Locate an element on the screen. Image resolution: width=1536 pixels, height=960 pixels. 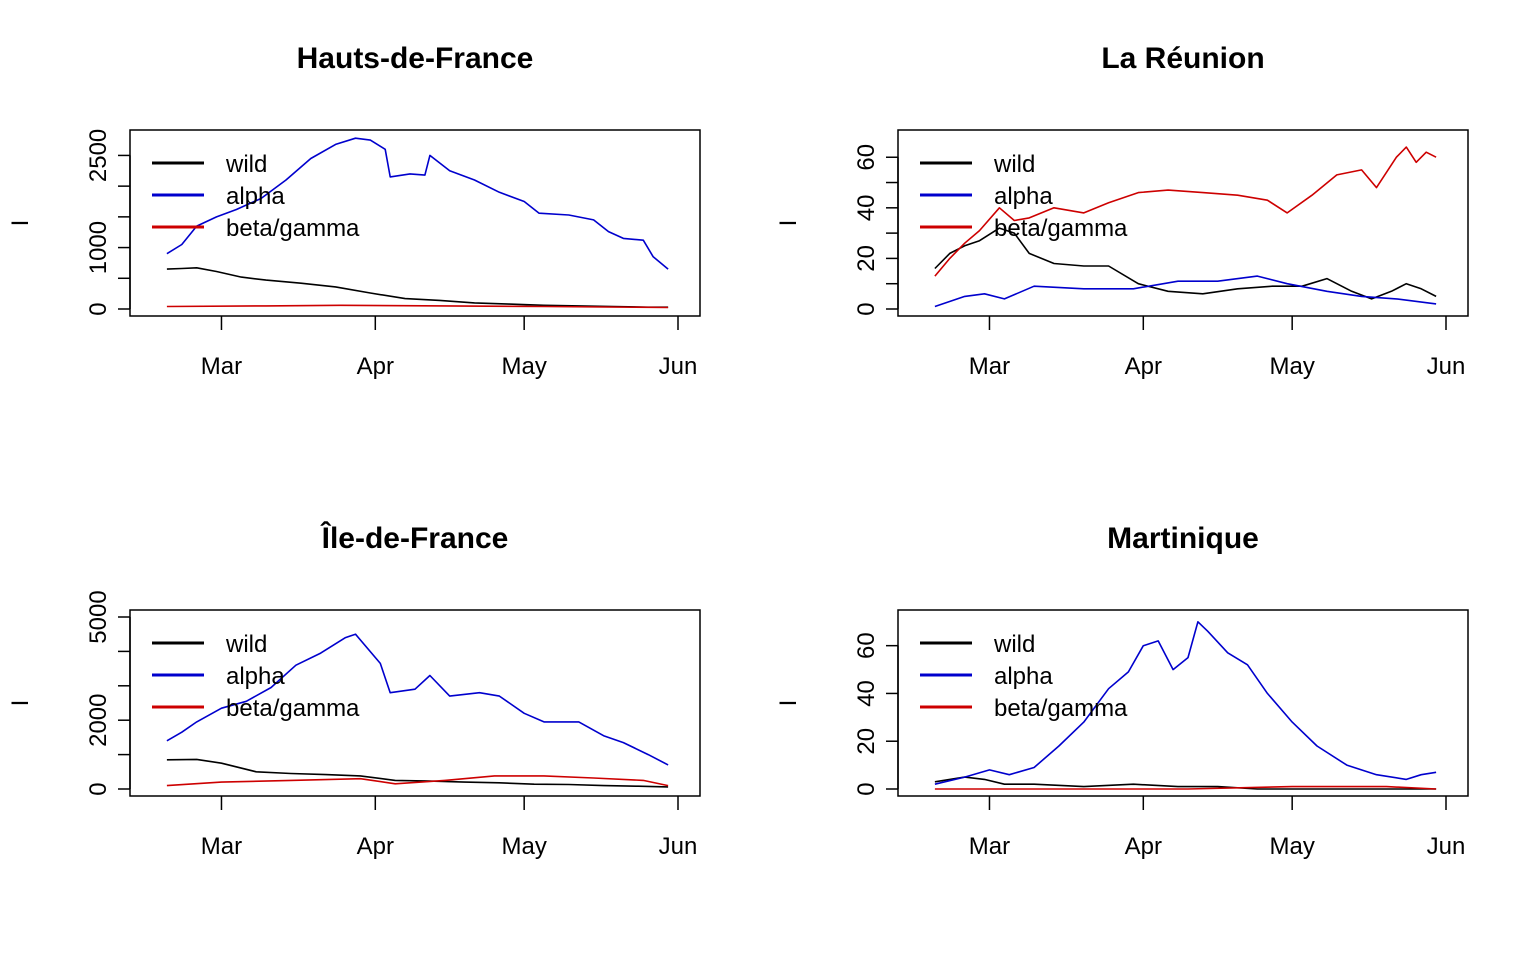
chart-title: Île-de-France is located at coordinates (414, 538).